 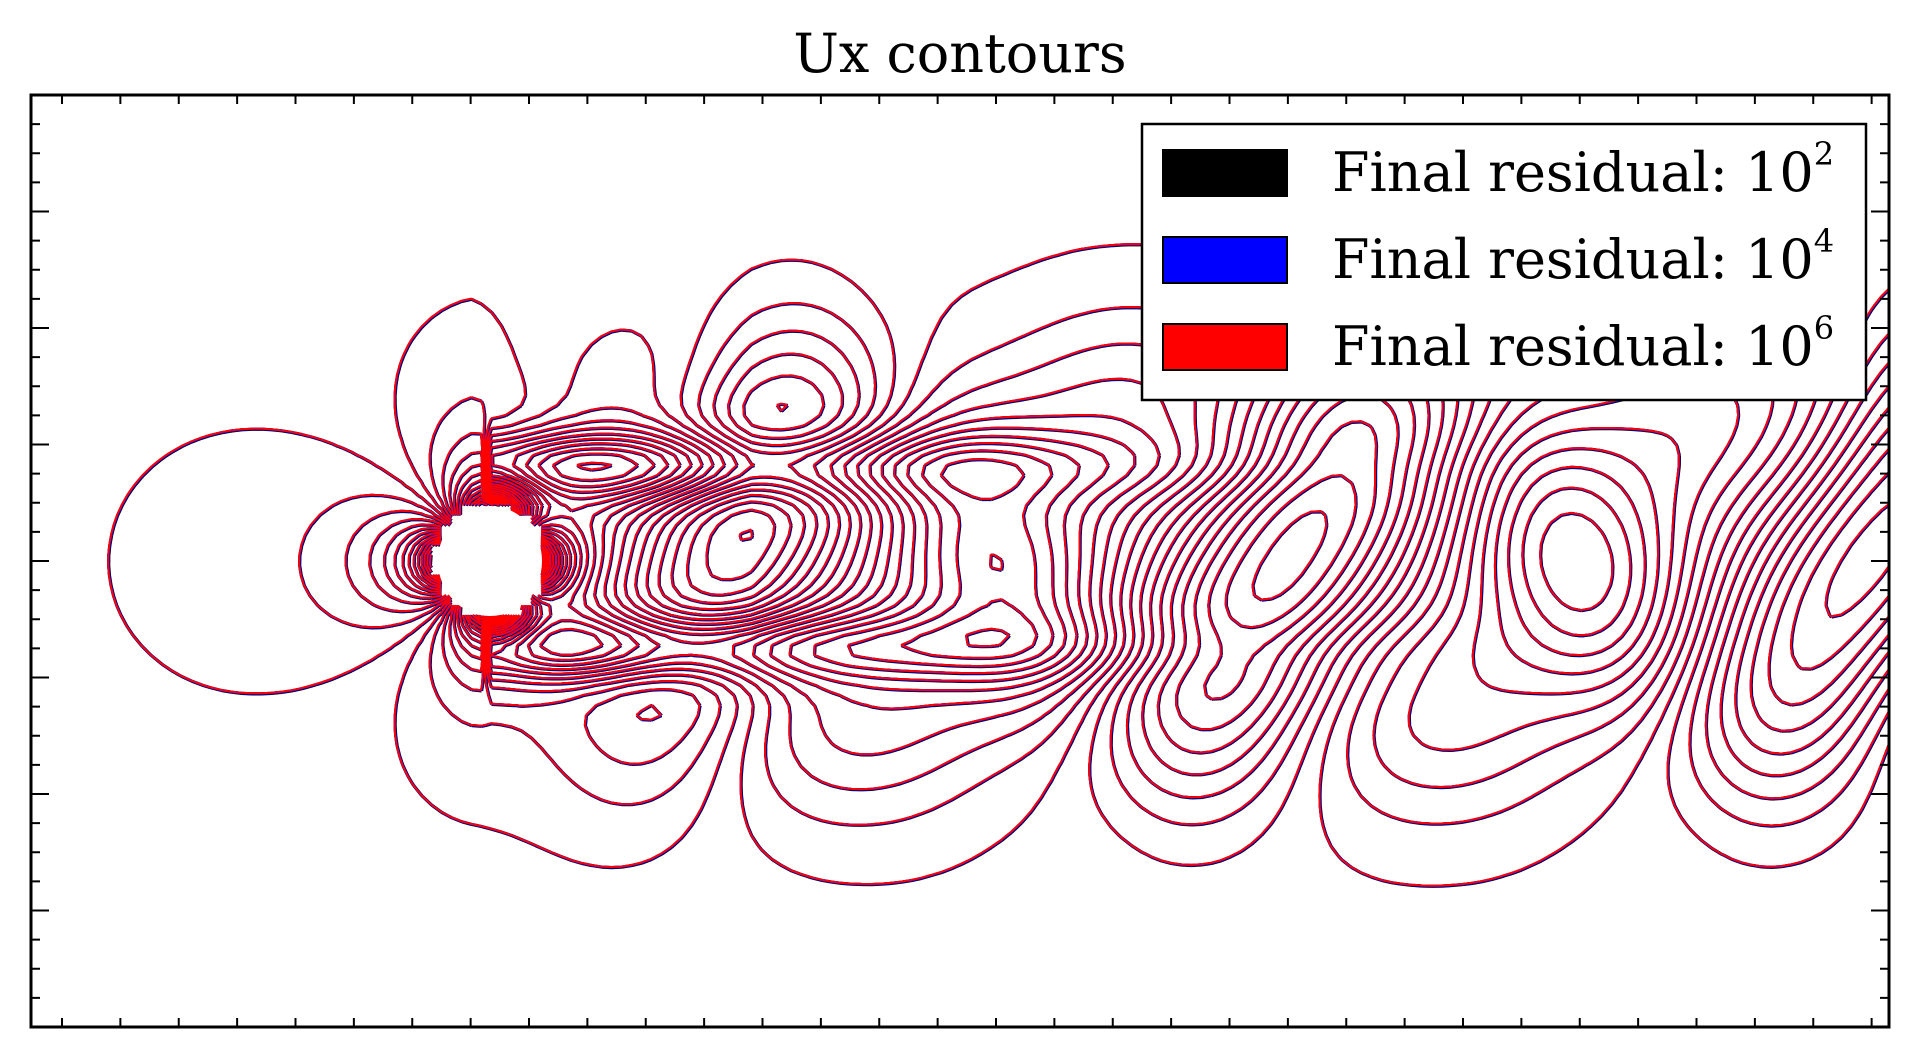 What do you see at coordinates (1225, 260) in the screenshot?
I see `legend-swatch-blue` at bounding box center [1225, 260].